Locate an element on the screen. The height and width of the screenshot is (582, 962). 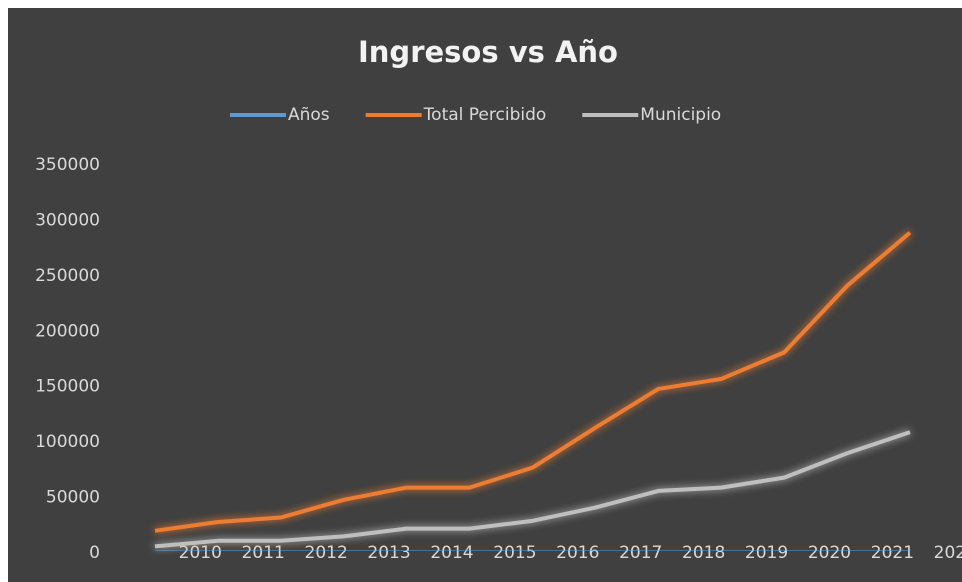
x-tick-label: 2022 is located at coordinates (948, 553).